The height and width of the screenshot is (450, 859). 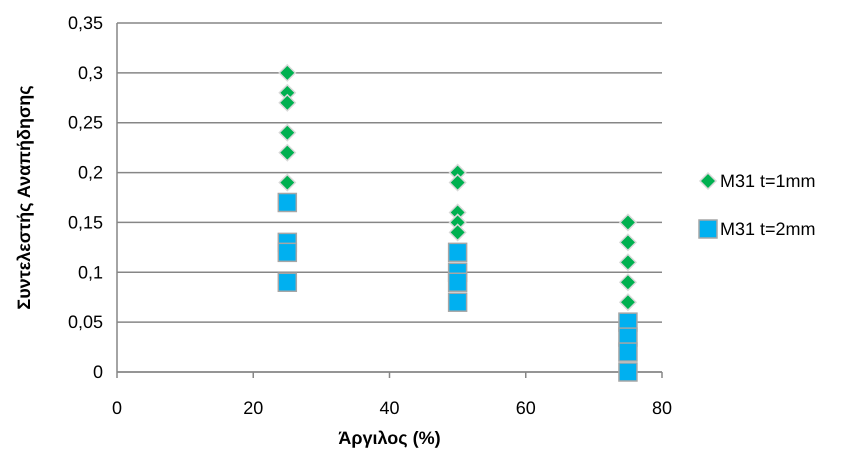 What do you see at coordinates (117, 408) in the screenshot?
I see `x-tick-label: 0` at bounding box center [117, 408].